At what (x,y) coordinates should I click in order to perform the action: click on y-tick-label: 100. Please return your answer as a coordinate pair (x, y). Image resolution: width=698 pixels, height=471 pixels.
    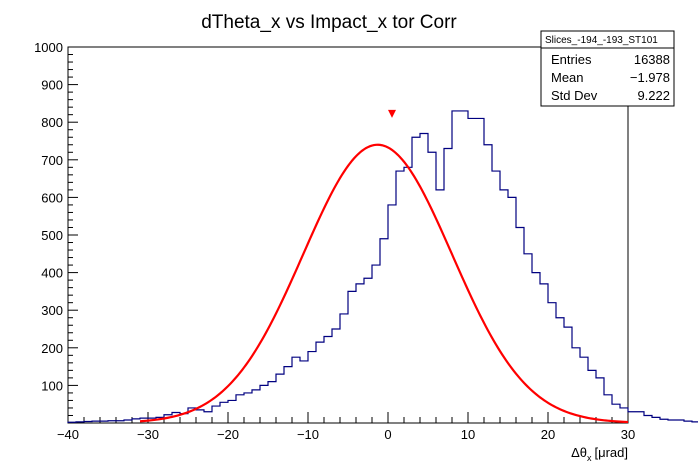
    Looking at the image, I should click on (52, 385).